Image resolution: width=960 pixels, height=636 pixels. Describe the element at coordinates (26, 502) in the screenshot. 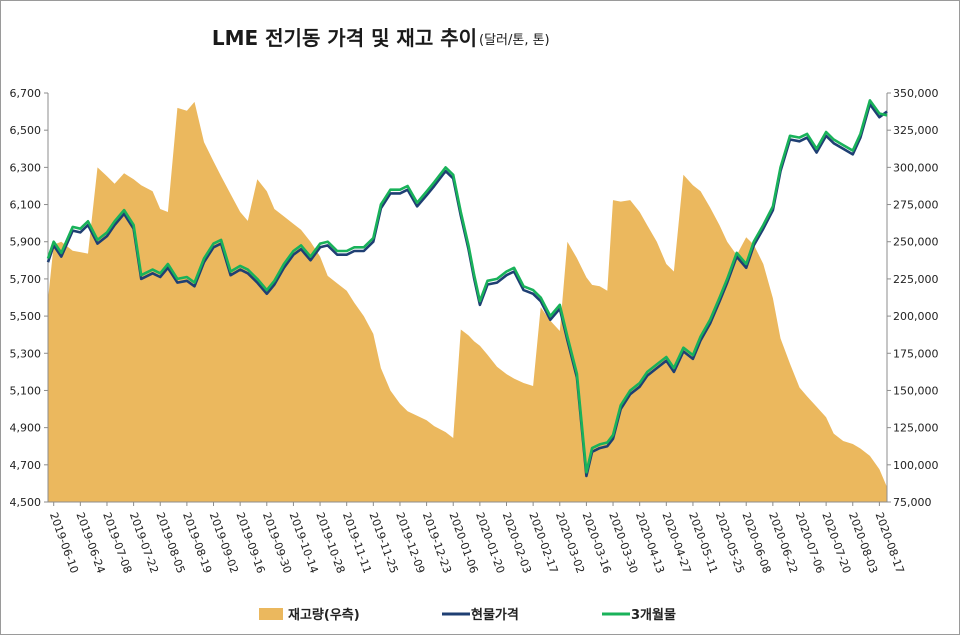

I see `left-tick-label: 4,500` at that location.